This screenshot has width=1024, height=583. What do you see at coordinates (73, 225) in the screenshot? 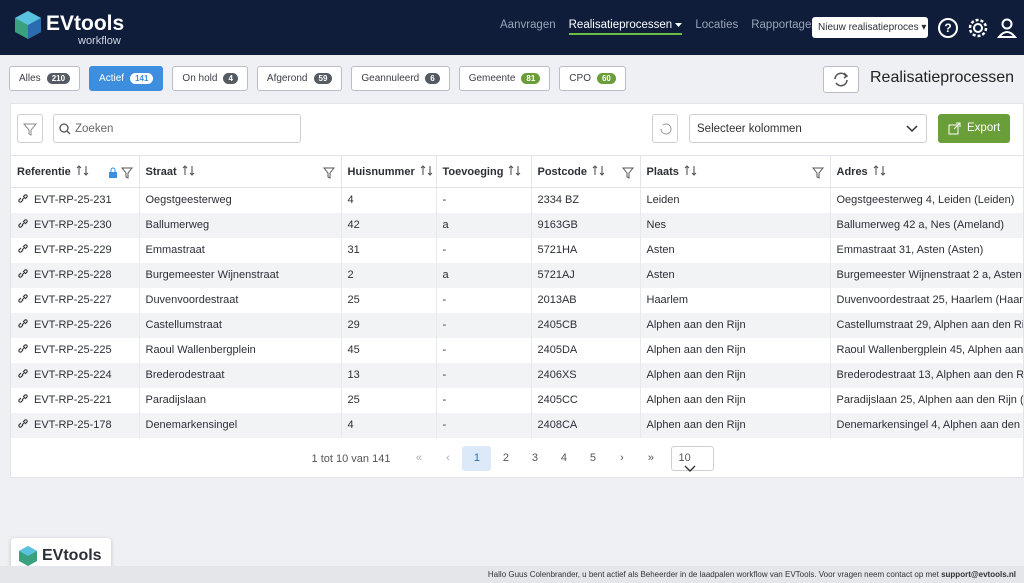
I see `reference-link: EVT-RP-25-230` at bounding box center [73, 225].